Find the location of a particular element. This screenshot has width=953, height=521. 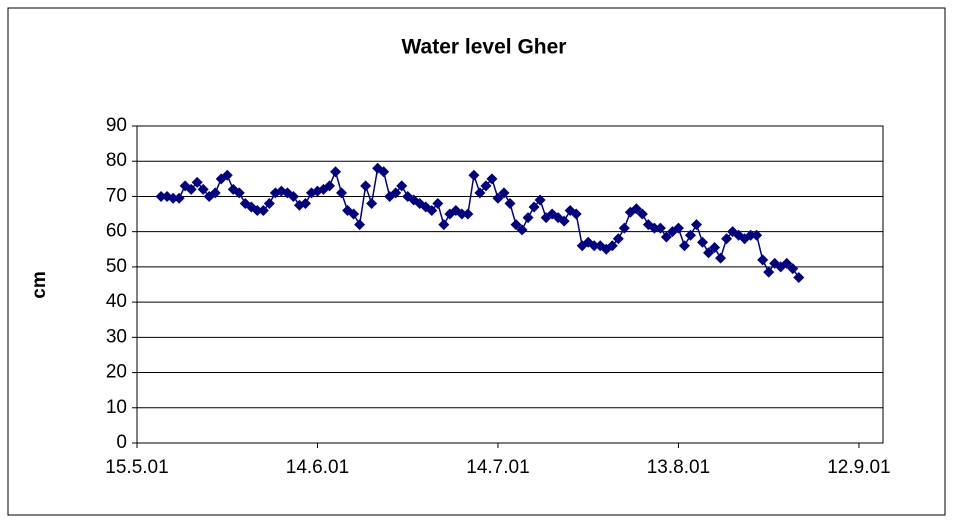

x-tick-label: 14.6.01 is located at coordinates (317, 467).